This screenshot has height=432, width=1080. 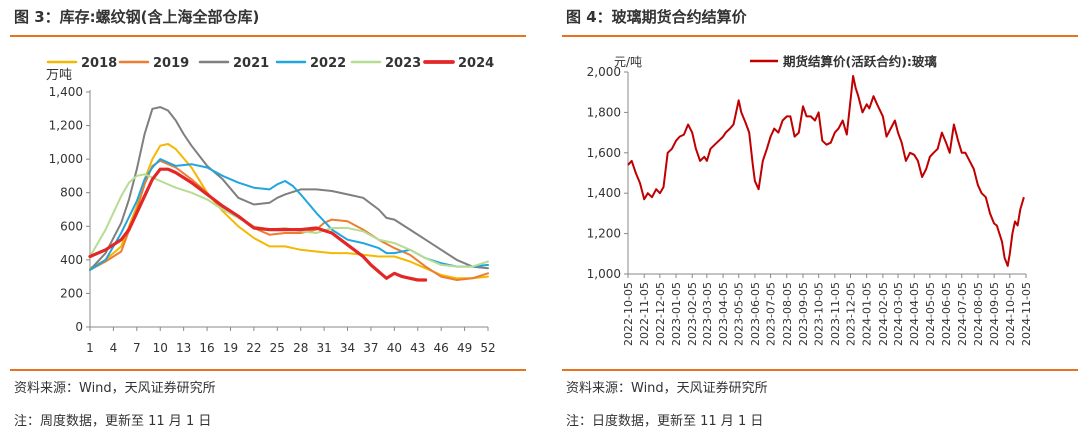 What do you see at coordinates (803, 314) in the screenshot?
I see `x-tick-label: 2023-09-05` at bounding box center [803, 314].